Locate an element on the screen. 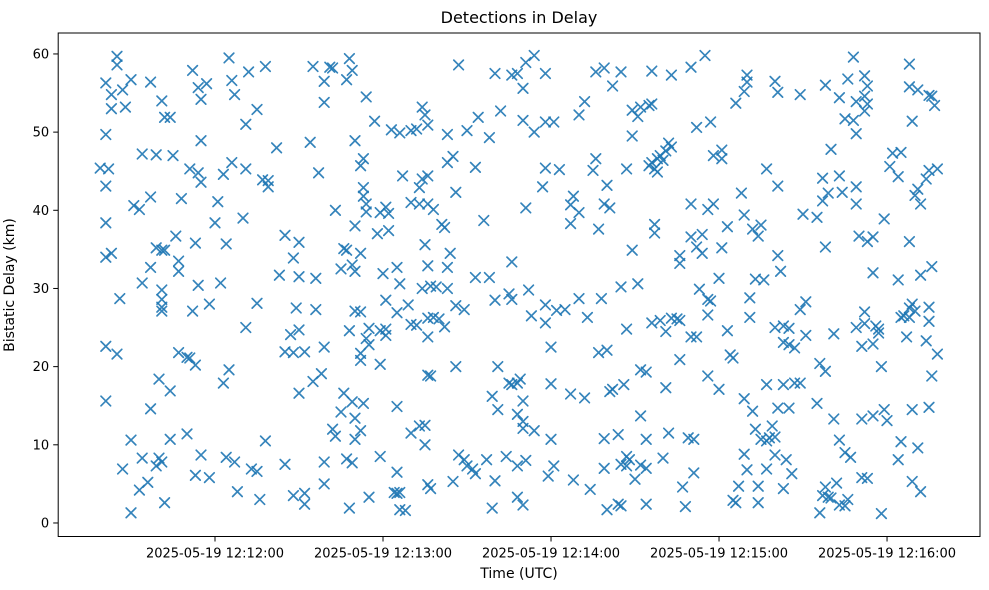 The height and width of the screenshot is (590, 989). y-axis-label: Bistatic Delay (km) is located at coordinates (10, 285).